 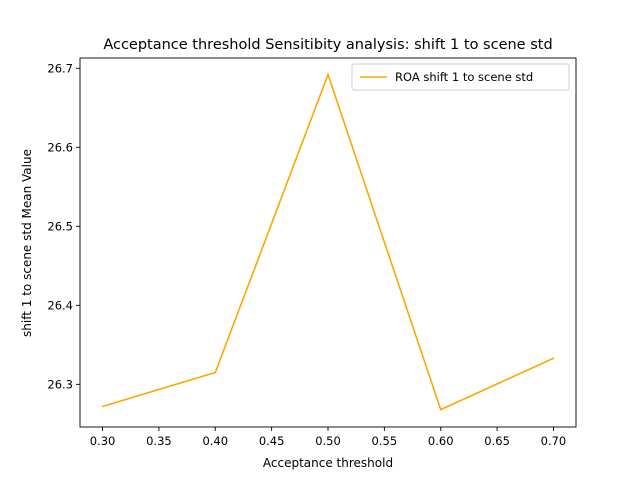 What do you see at coordinates (215, 441) in the screenshot?
I see `x-tick-label: 0.40` at bounding box center [215, 441].